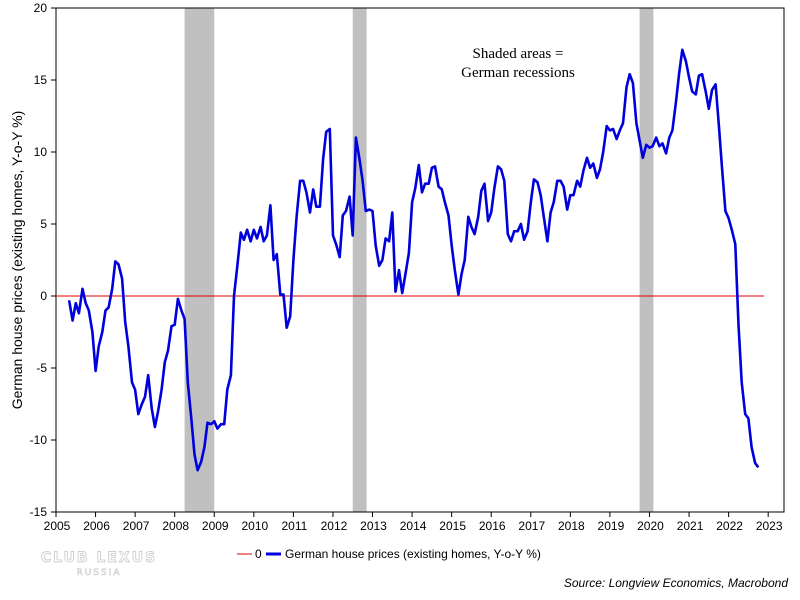  I want to click on x-tick-label: 2018, so click(571, 526).